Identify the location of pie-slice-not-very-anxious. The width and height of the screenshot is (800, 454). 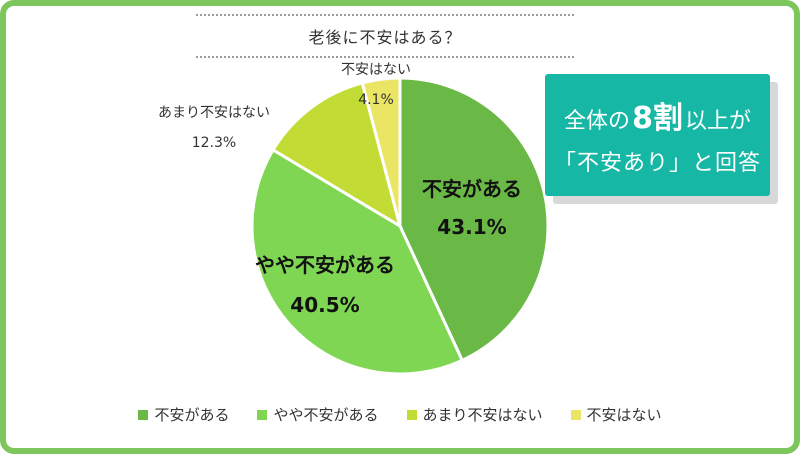
(337, 155).